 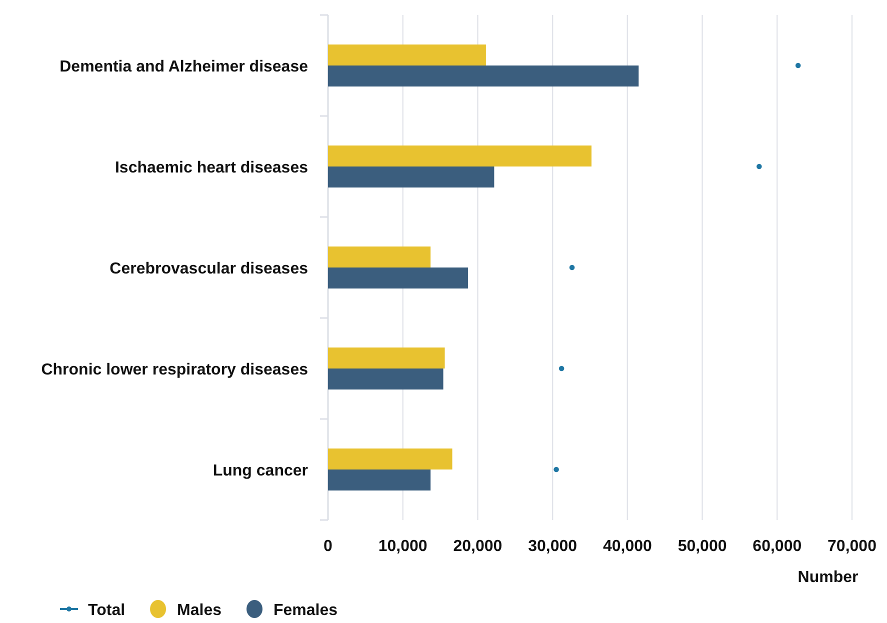 What do you see at coordinates (477, 546) in the screenshot?
I see `x-tick-label: 20,000` at bounding box center [477, 546].